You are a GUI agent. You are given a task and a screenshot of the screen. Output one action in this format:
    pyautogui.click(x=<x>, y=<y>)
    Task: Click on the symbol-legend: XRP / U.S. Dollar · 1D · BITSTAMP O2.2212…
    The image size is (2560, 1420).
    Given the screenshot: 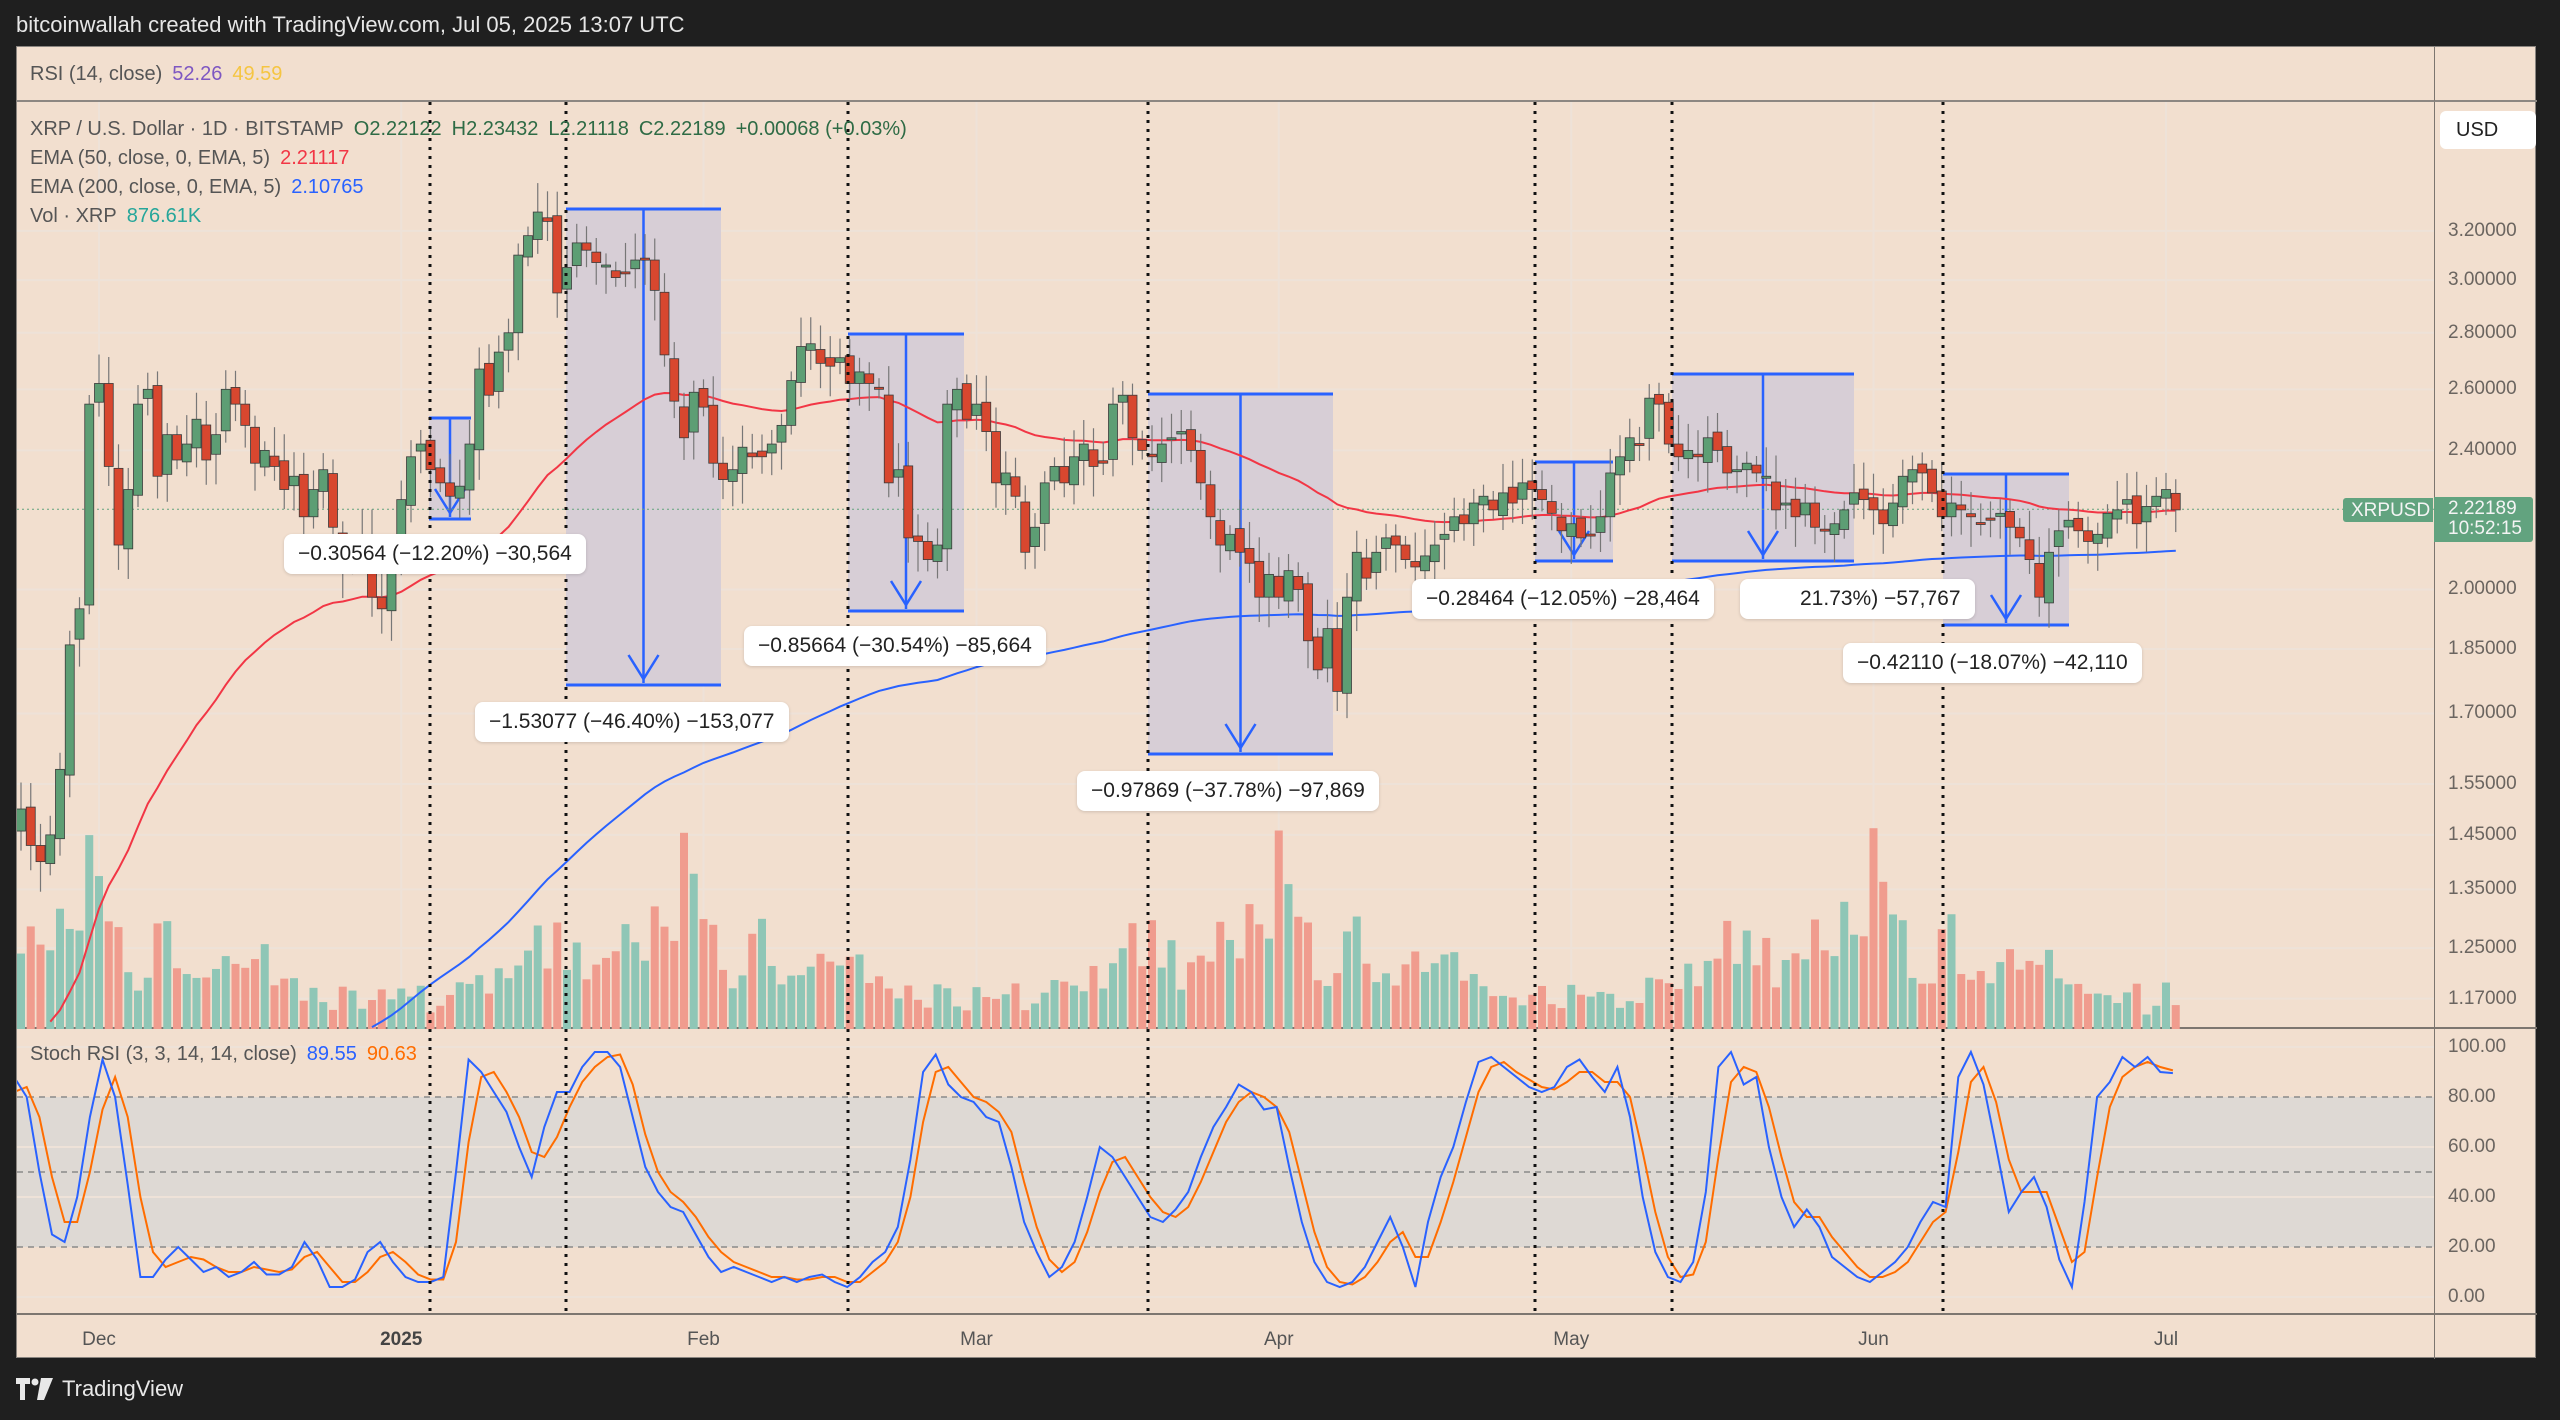 What is the action you would take?
    pyautogui.click(x=473, y=129)
    